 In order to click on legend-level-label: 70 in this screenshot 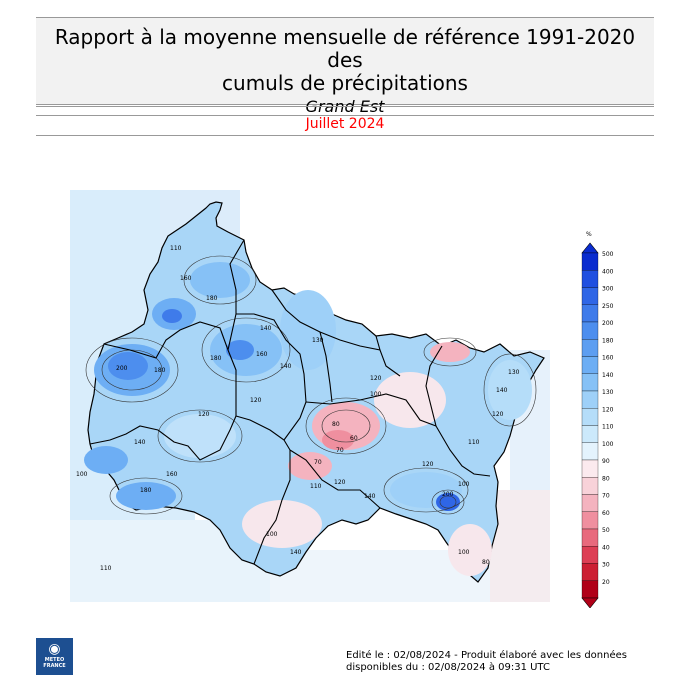, I will do `click(606, 496)`.